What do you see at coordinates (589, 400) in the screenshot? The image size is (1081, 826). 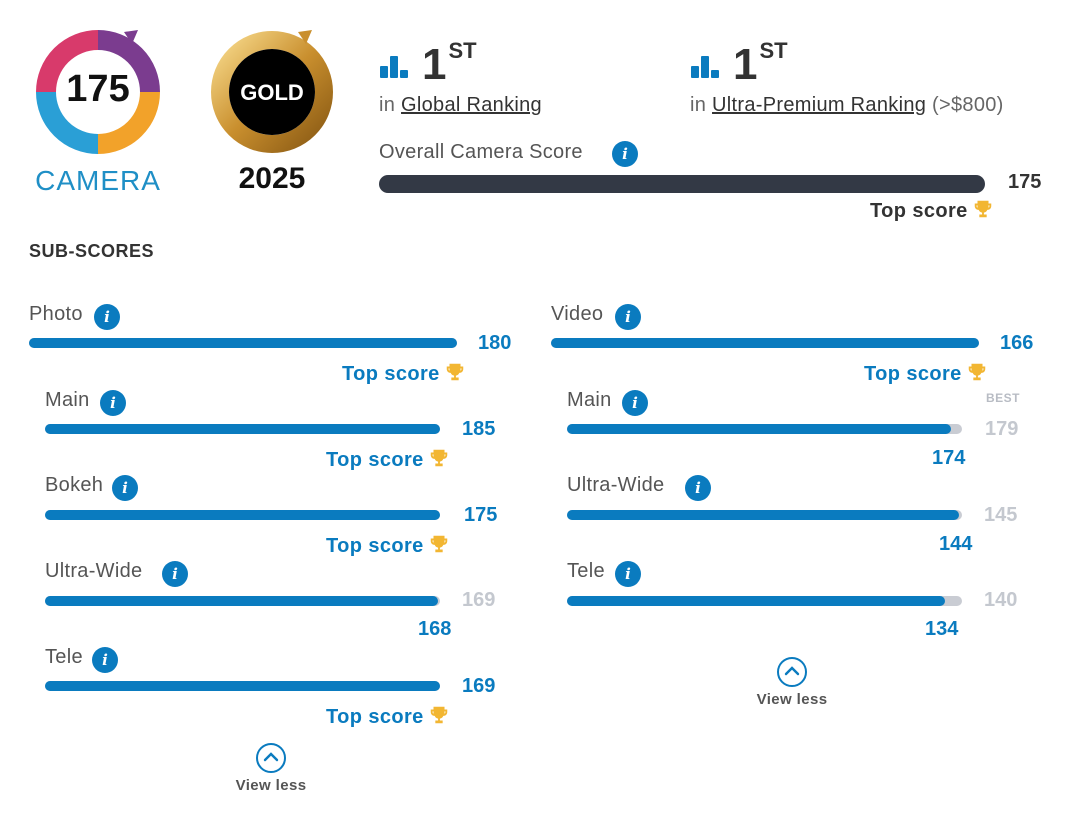 I see `video-main-label: Main` at bounding box center [589, 400].